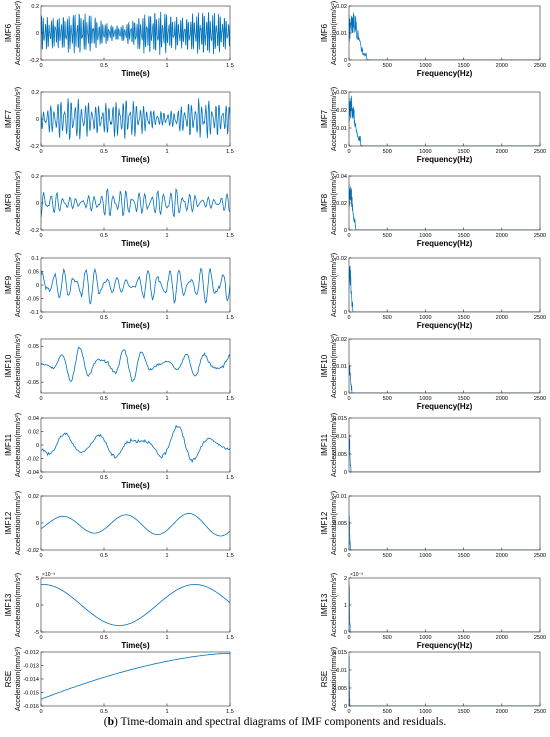 This screenshot has height=737, width=550. Describe the element at coordinates (32, 383) in the screenshot. I see `y-tick-label: -0.05` at that location.